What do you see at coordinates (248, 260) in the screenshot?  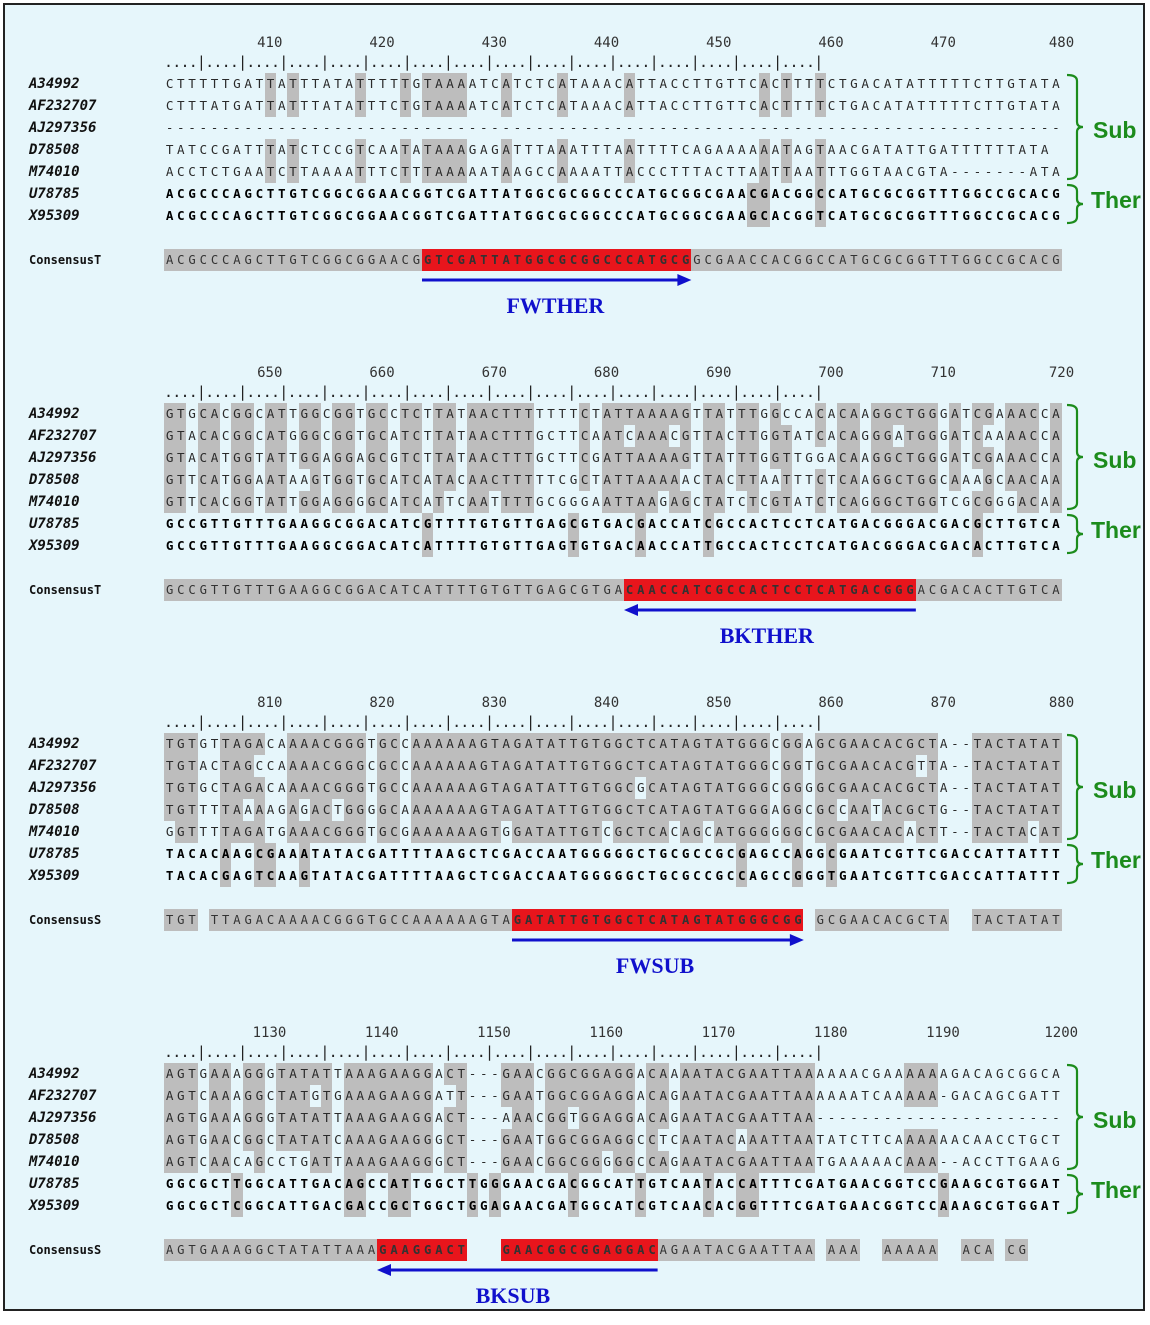 I see `consensus-base: G` at bounding box center [248, 260].